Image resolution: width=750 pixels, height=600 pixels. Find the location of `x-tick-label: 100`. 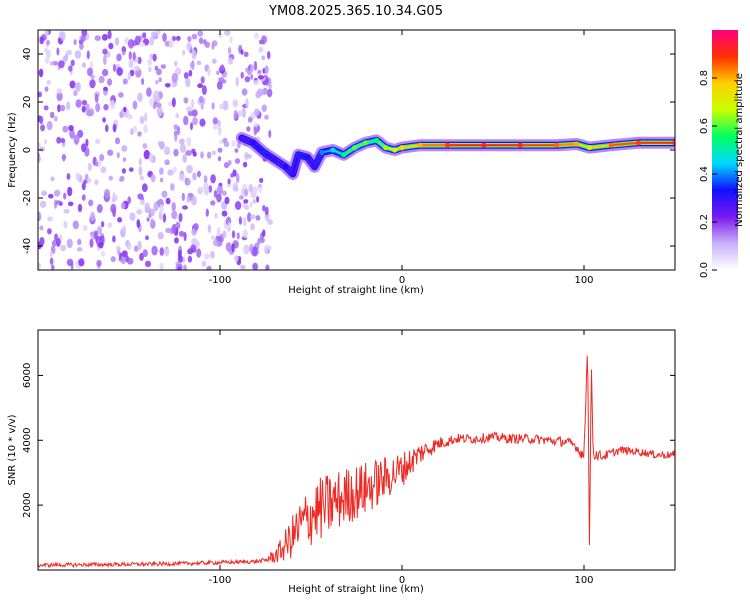

x-tick-label: 100 is located at coordinates (583, 580).